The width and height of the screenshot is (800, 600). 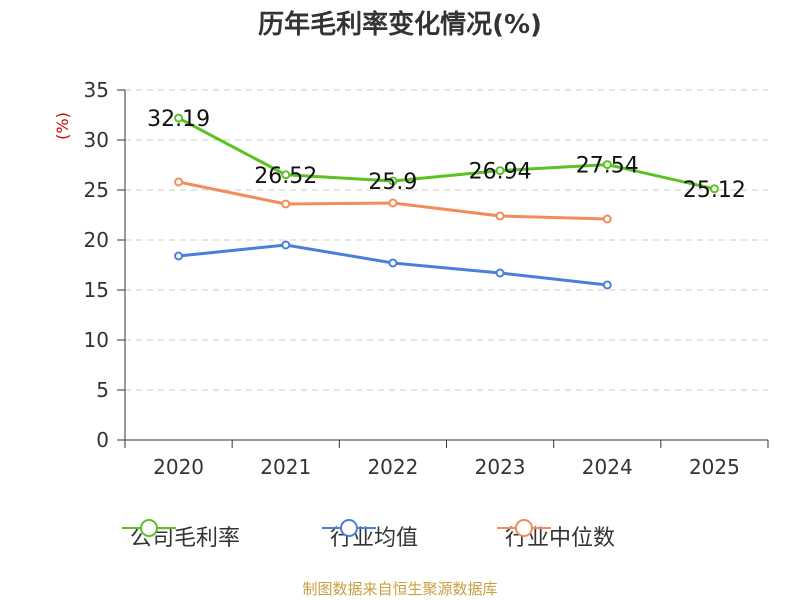 I want to click on legend-item-industry-mean: 行业均值, so click(x=370, y=536).